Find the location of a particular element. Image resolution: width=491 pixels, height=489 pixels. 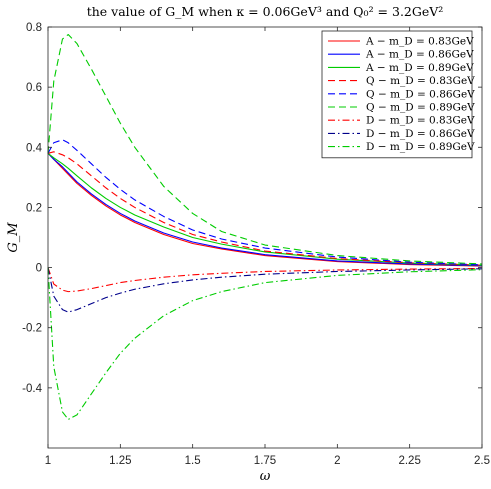

y-axis-label: G_M is located at coordinates (13, 237).